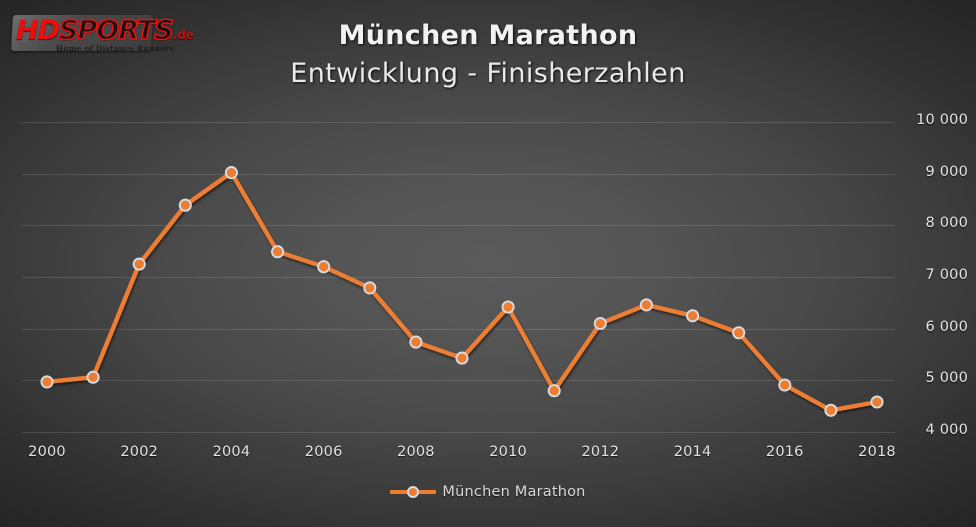 The width and height of the screenshot is (976, 527). Describe the element at coordinates (877, 452) in the screenshot. I see `x-axis-tick-label: 2018` at that location.